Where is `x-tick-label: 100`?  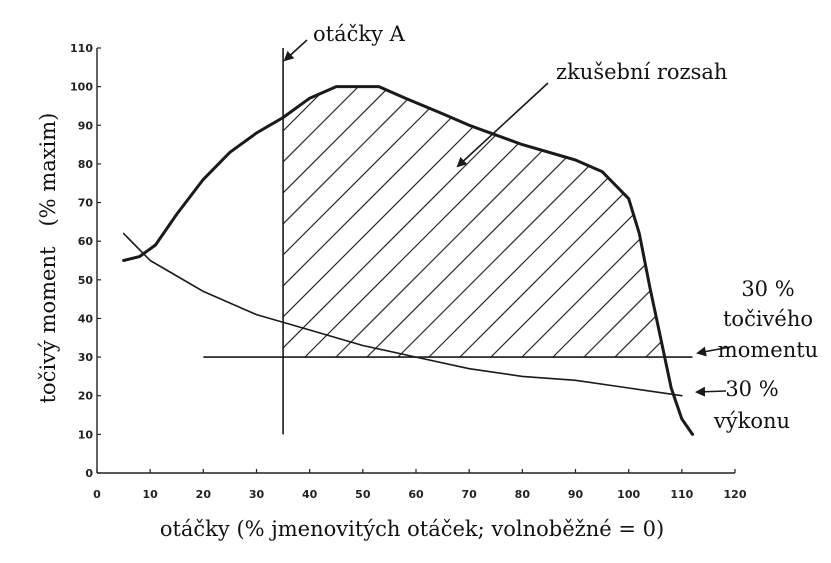
x-tick-label: 100 is located at coordinates (628, 494).